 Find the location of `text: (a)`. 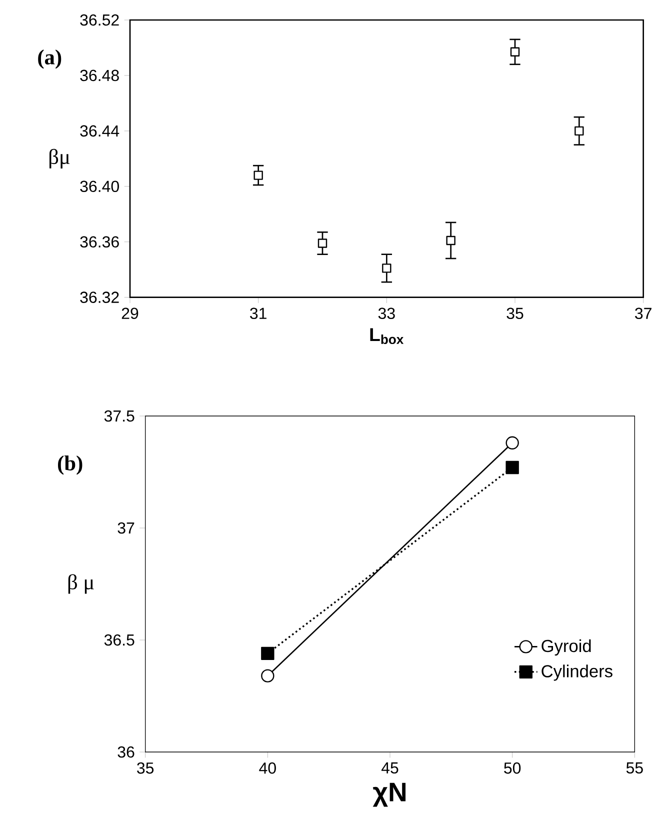

text: (a) is located at coordinates (50, 59).